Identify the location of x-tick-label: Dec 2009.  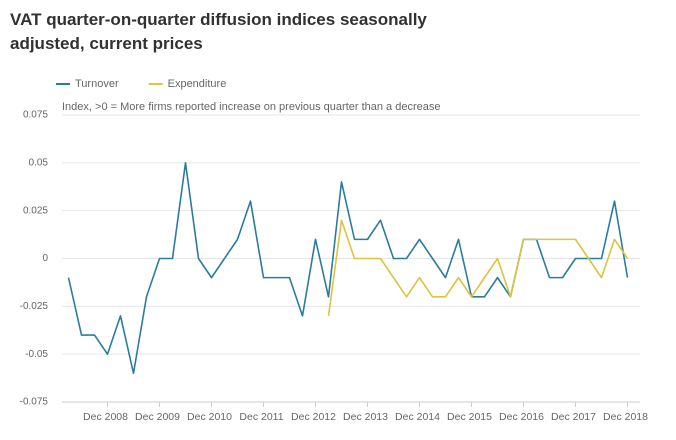
(157, 417).